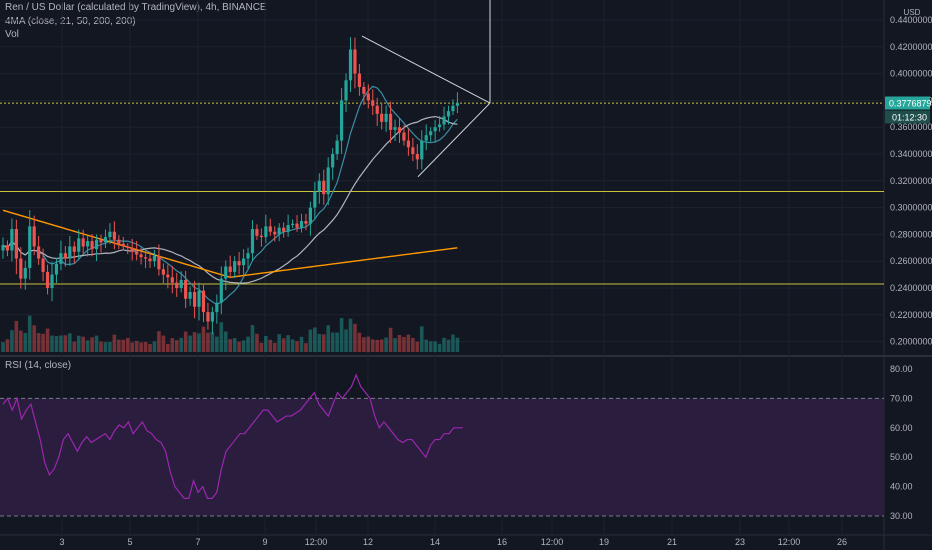 The width and height of the screenshot is (932, 550). What do you see at coordinates (907, 117) in the screenshot?
I see `countdown-tag` at bounding box center [907, 117].